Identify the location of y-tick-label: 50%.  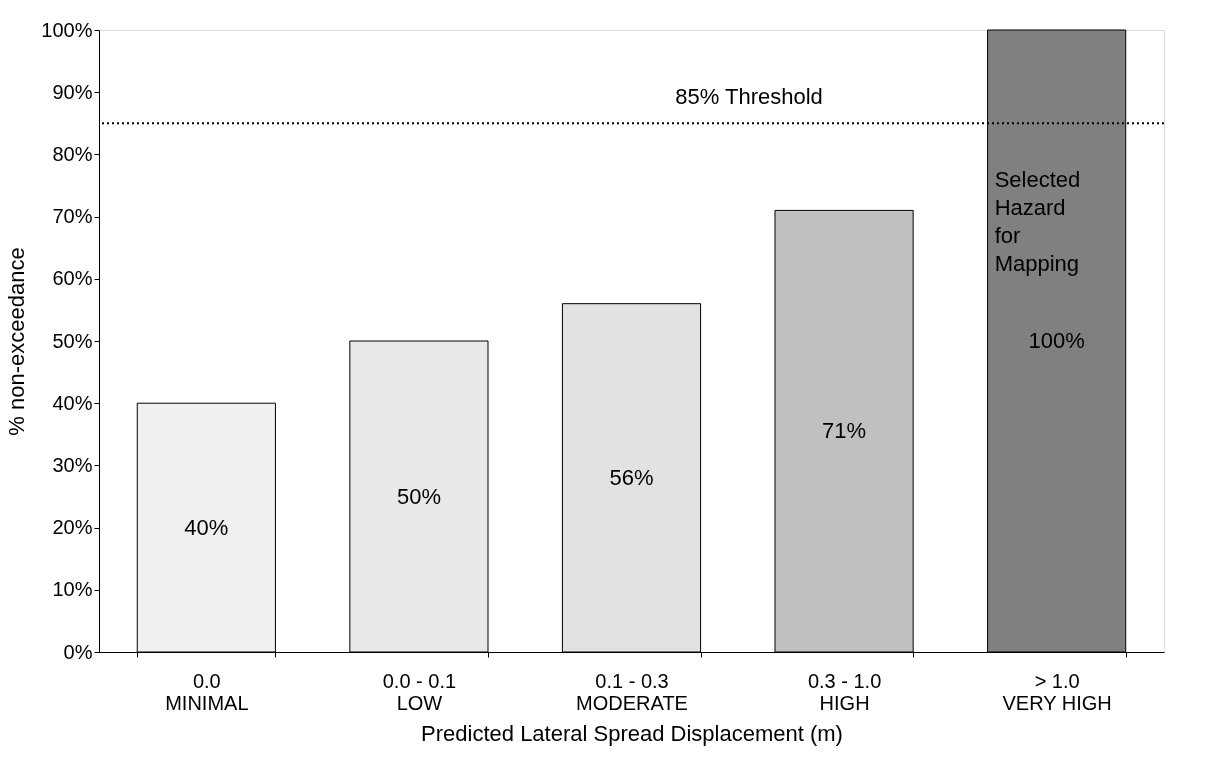
(72, 340).